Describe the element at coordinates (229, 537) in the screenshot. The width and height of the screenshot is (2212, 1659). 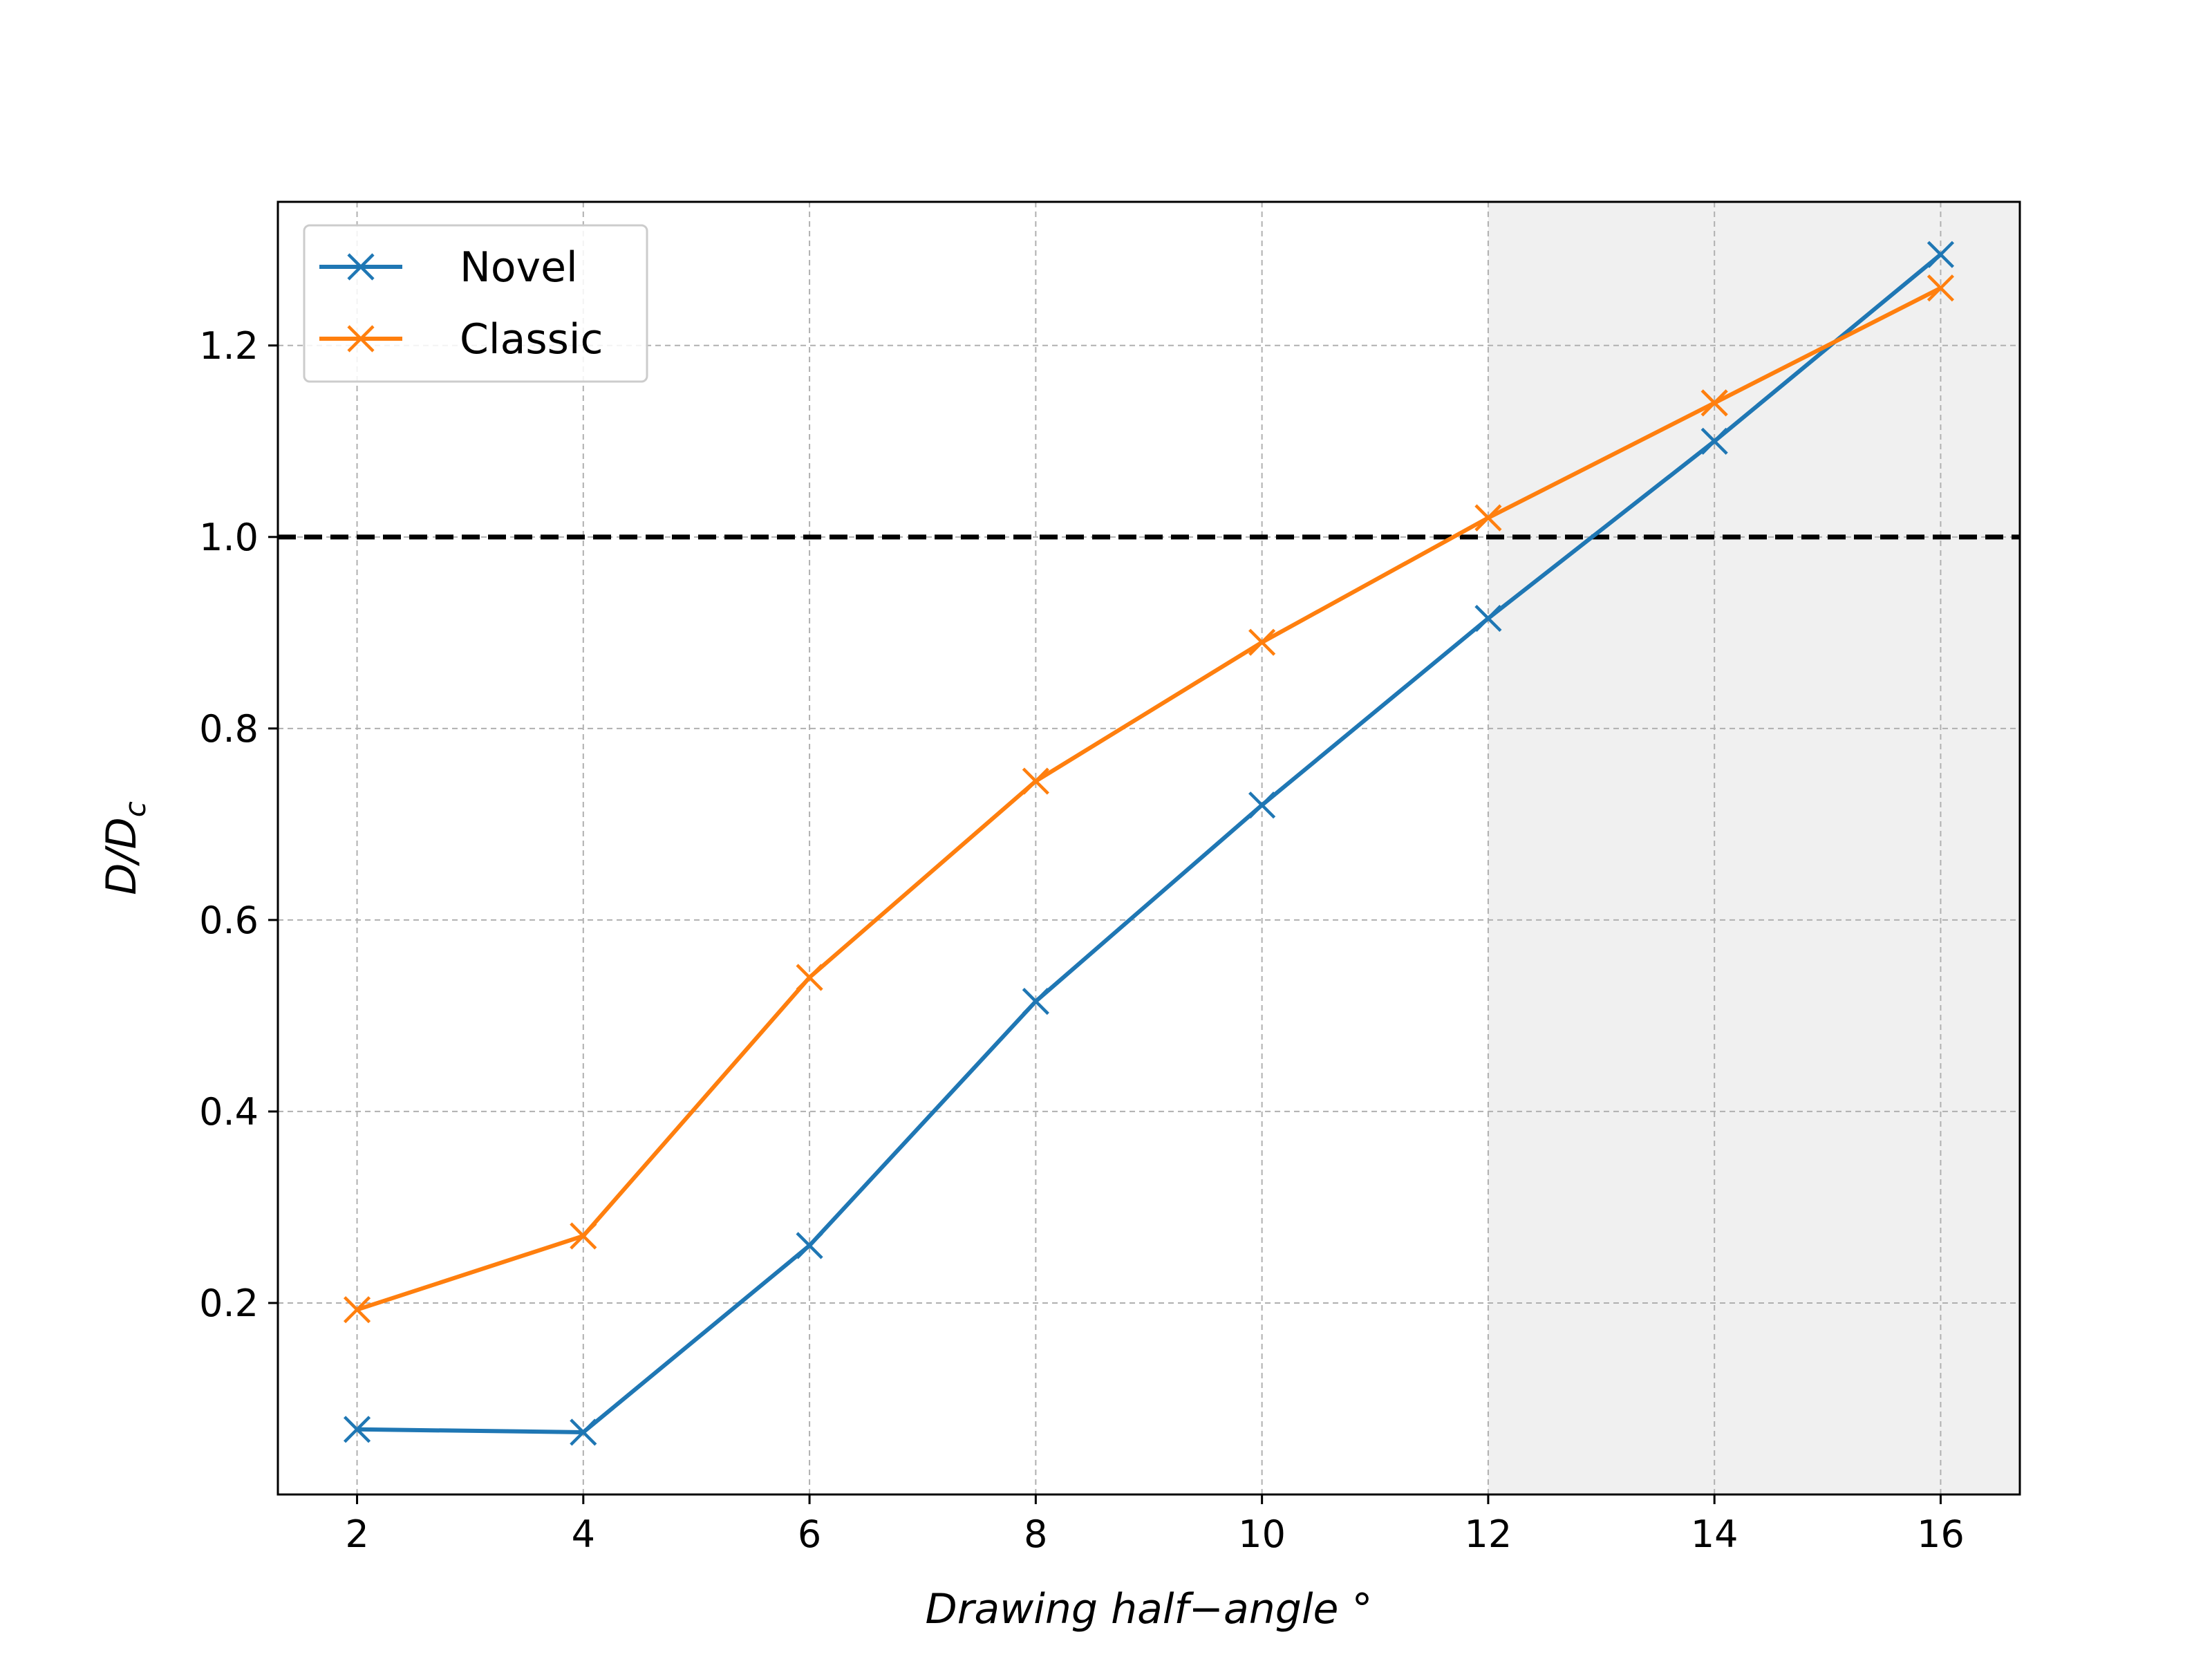
I see `y-tick-label: 1.0` at that location.